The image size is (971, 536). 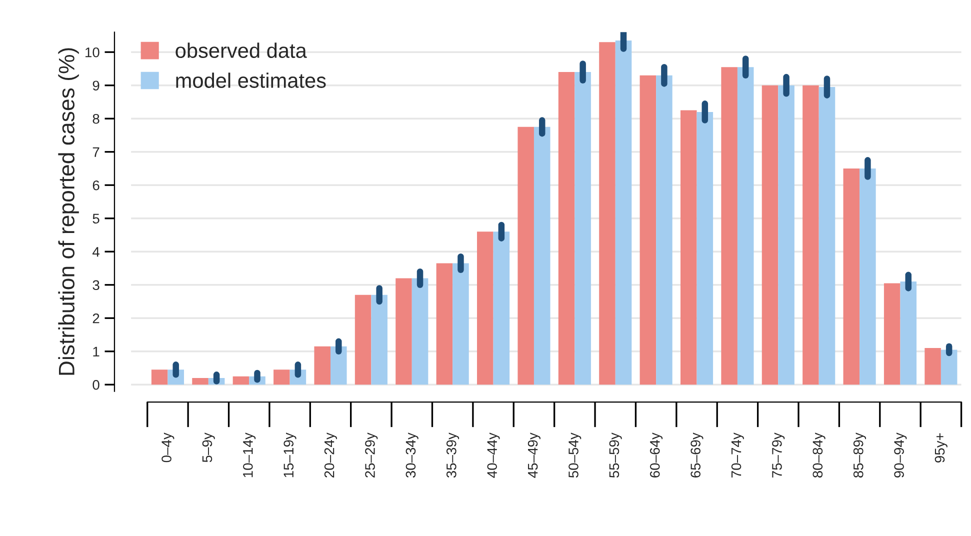 I want to click on y-tick-label: 2, so click(x=96, y=318).